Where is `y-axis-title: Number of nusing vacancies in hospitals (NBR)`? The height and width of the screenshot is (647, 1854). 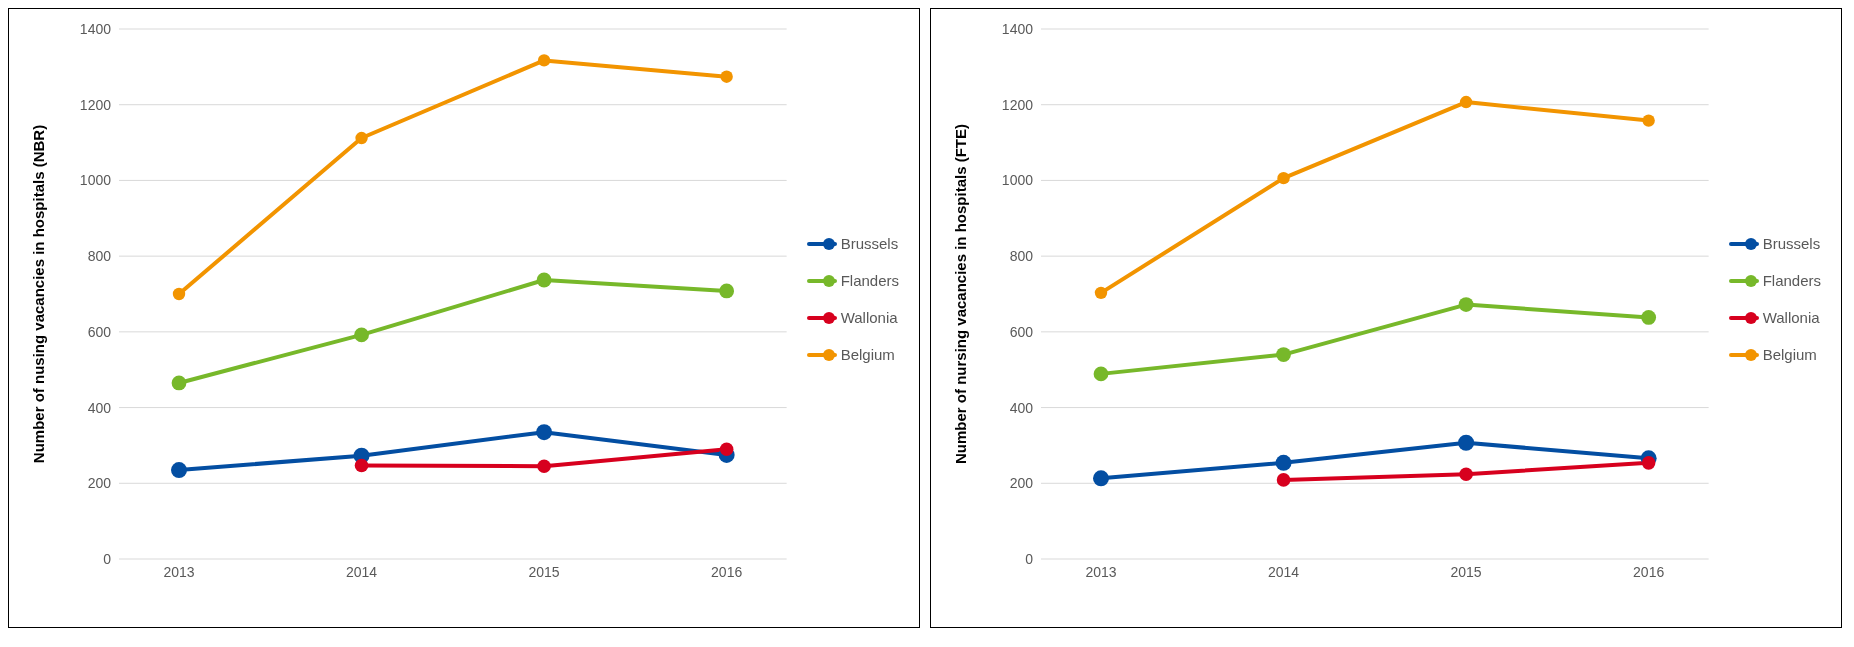 y-axis-title: Number of nusing vacancies in hospitals (NBR) is located at coordinates (39, 294).